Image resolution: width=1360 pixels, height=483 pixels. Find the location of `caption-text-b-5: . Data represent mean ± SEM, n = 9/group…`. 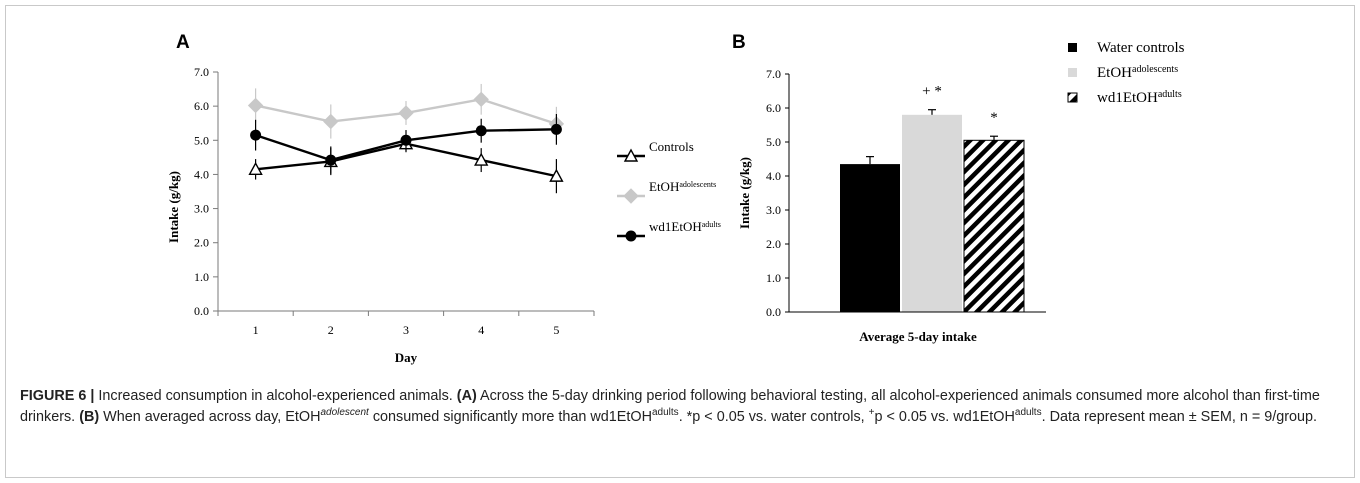

caption-text-b-5: . Data represent mean ± SEM, n = 9/group… is located at coordinates (1179, 417).